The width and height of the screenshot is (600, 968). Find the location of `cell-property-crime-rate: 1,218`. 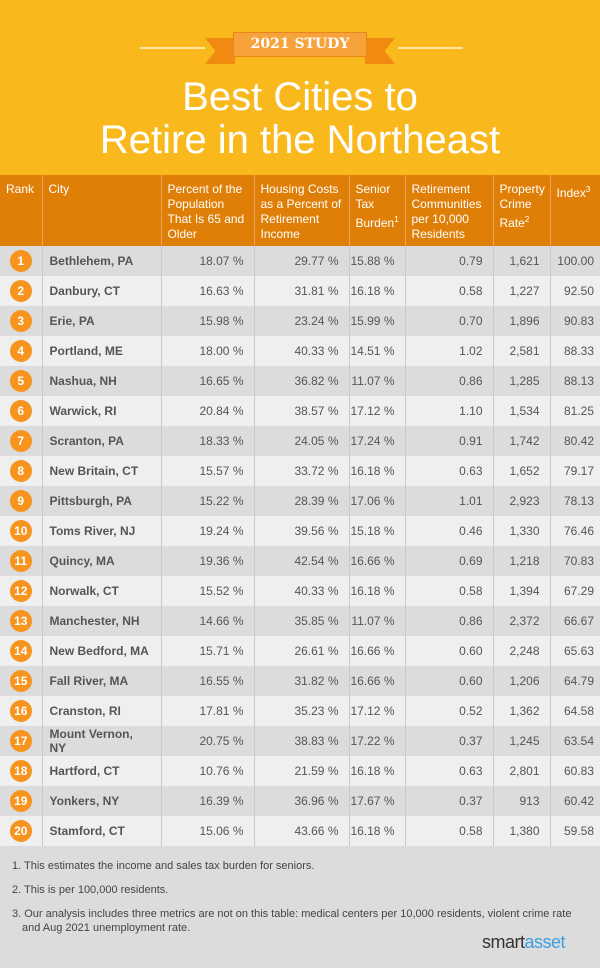

cell-property-crime-rate: 1,218 is located at coordinates (522, 561).